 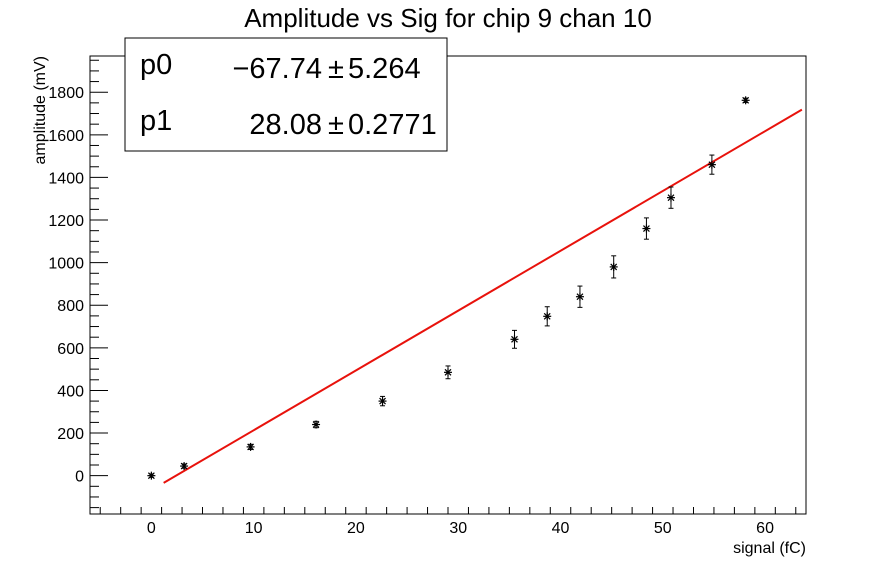 What do you see at coordinates (561, 528) in the screenshot?
I see `x-tick-label: 40` at bounding box center [561, 528].